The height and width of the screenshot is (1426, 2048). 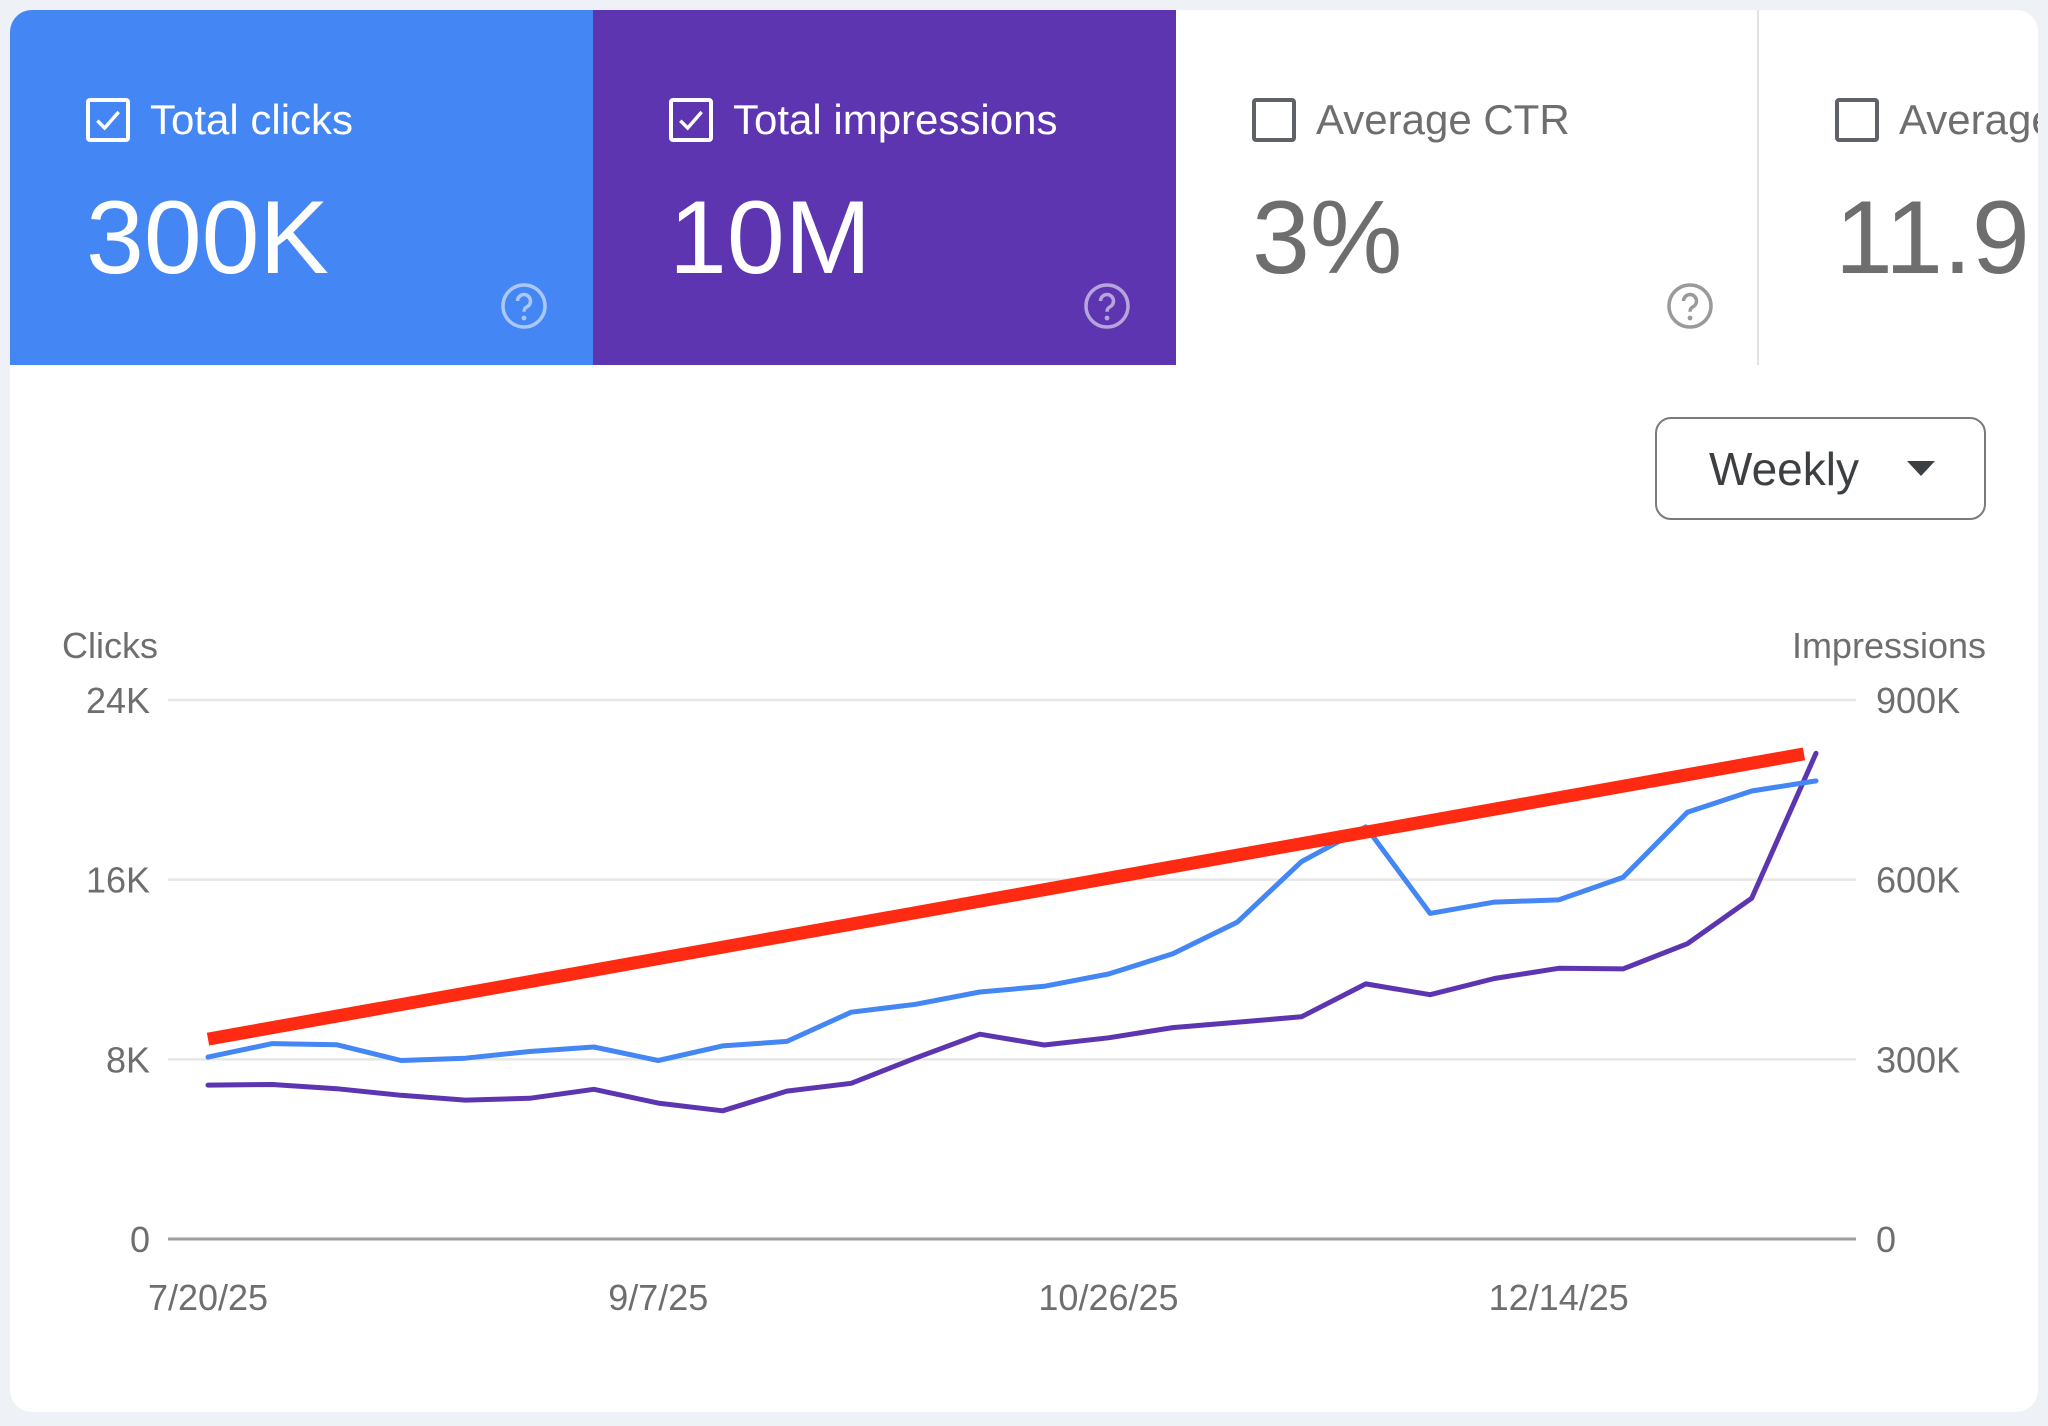 What do you see at coordinates (1443, 119) in the screenshot?
I see `metric-label: Average CTR` at bounding box center [1443, 119].